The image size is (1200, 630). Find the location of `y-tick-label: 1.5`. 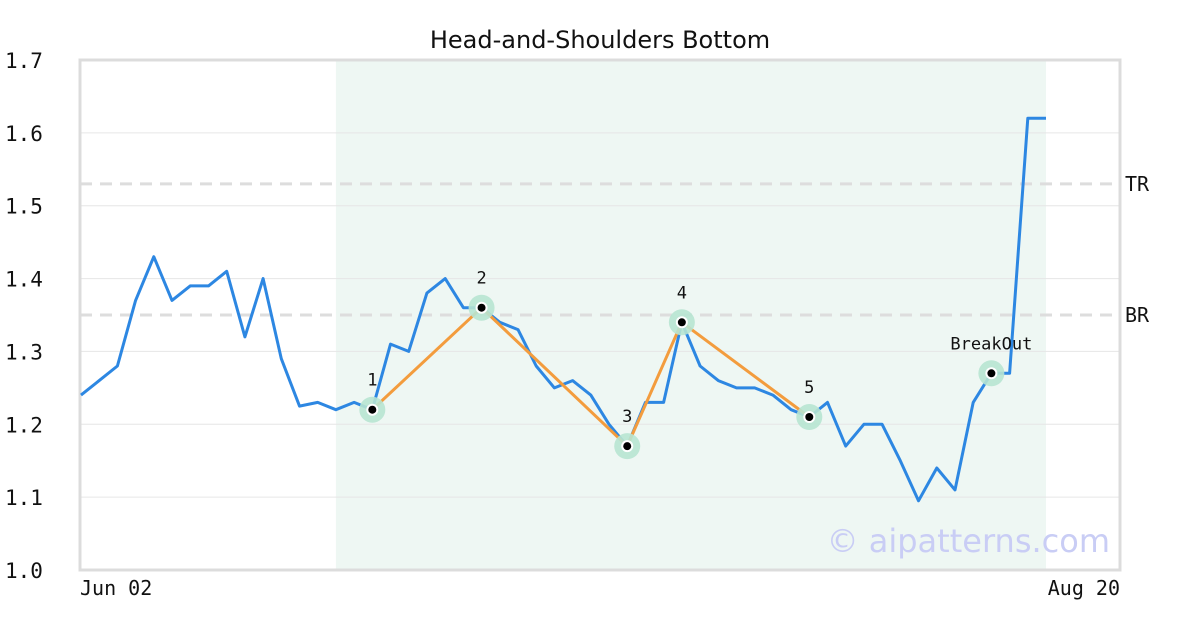

y-tick-label: 1.5 is located at coordinates (24, 207).